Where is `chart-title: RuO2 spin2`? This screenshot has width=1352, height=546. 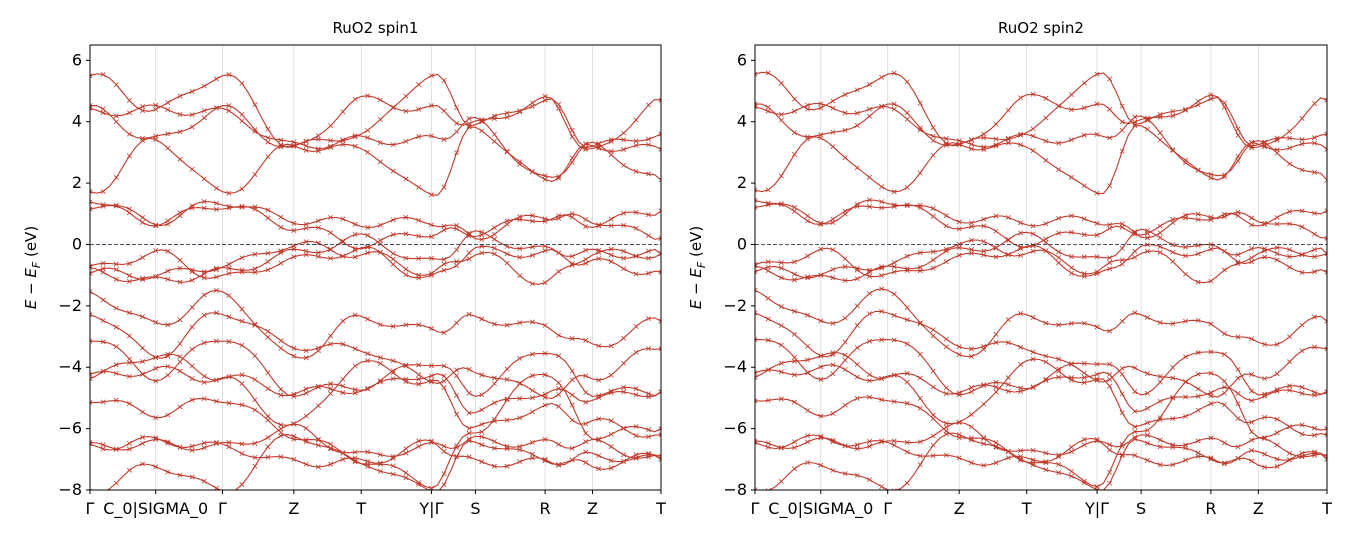
chart-title: RuO2 spin2 is located at coordinates (1041, 28).